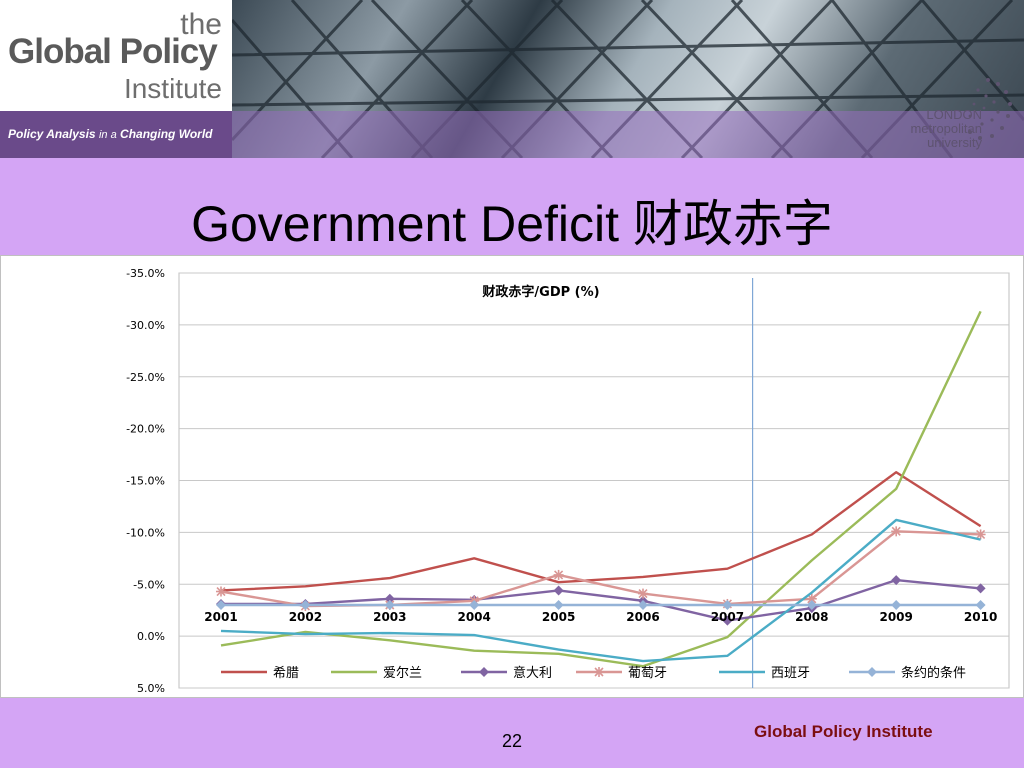  Describe the element at coordinates (145, 532) in the screenshot. I see `y-tick-label: -10.0%` at that location.